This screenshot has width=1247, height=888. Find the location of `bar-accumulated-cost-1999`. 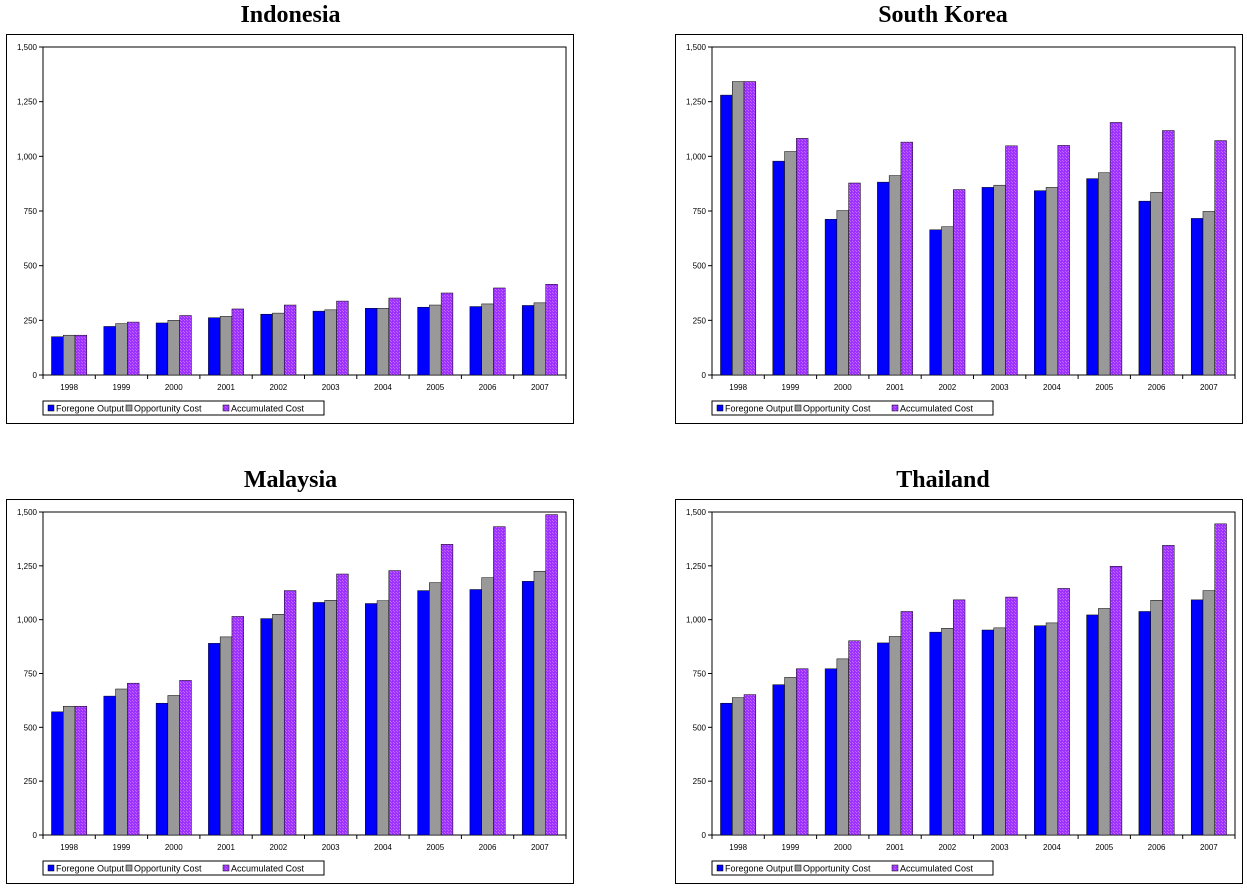

bar-accumulated-cost-1999 is located at coordinates (133, 348).